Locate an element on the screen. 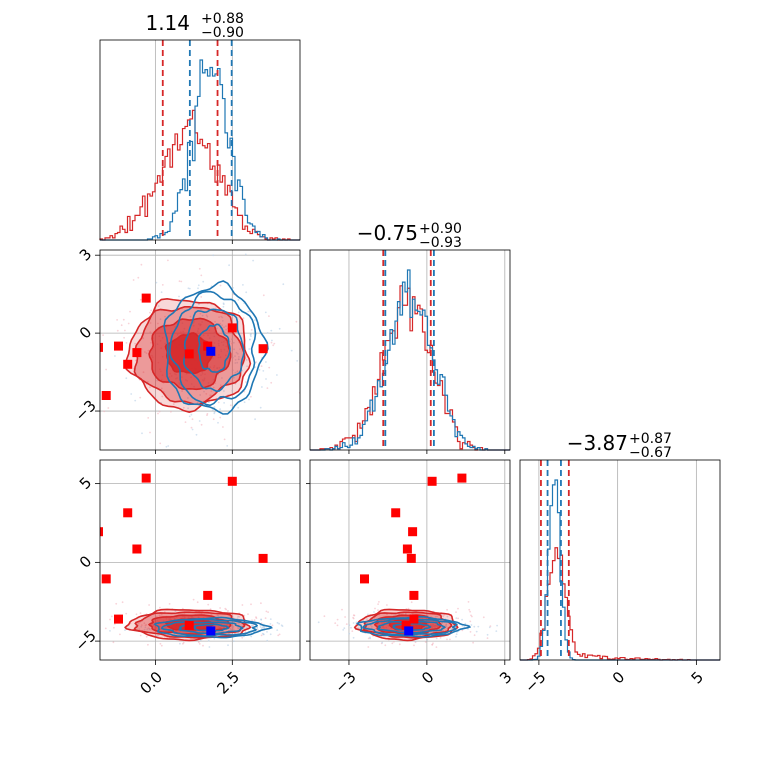 This screenshot has width=760, height=760. contour-blue-p21-level2 is located at coordinates (410, 626).